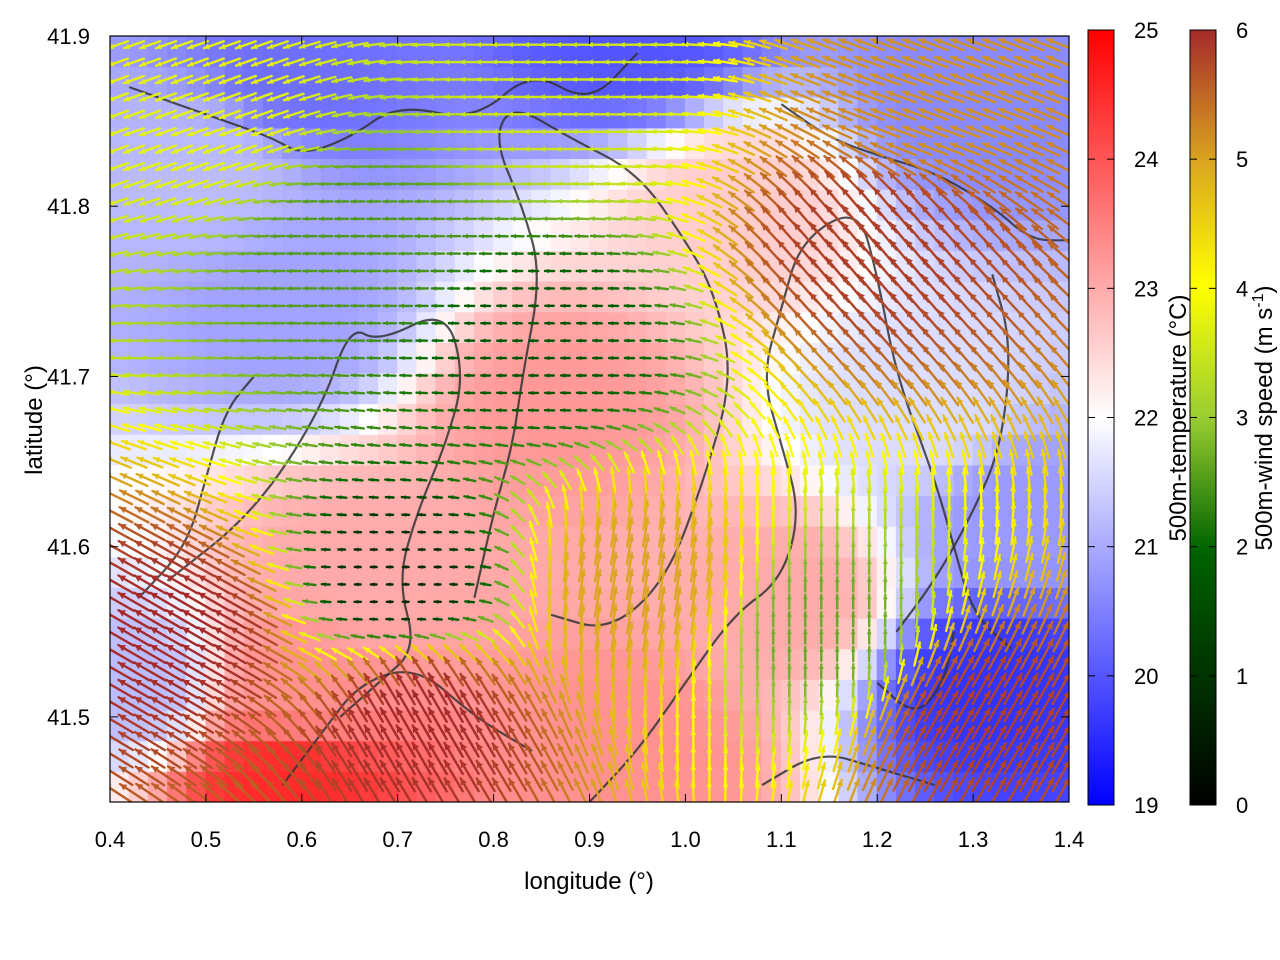 This screenshot has width=1280, height=960. What do you see at coordinates (1146, 288) in the screenshot?
I see `colorbar-tick-label: 23` at bounding box center [1146, 288].